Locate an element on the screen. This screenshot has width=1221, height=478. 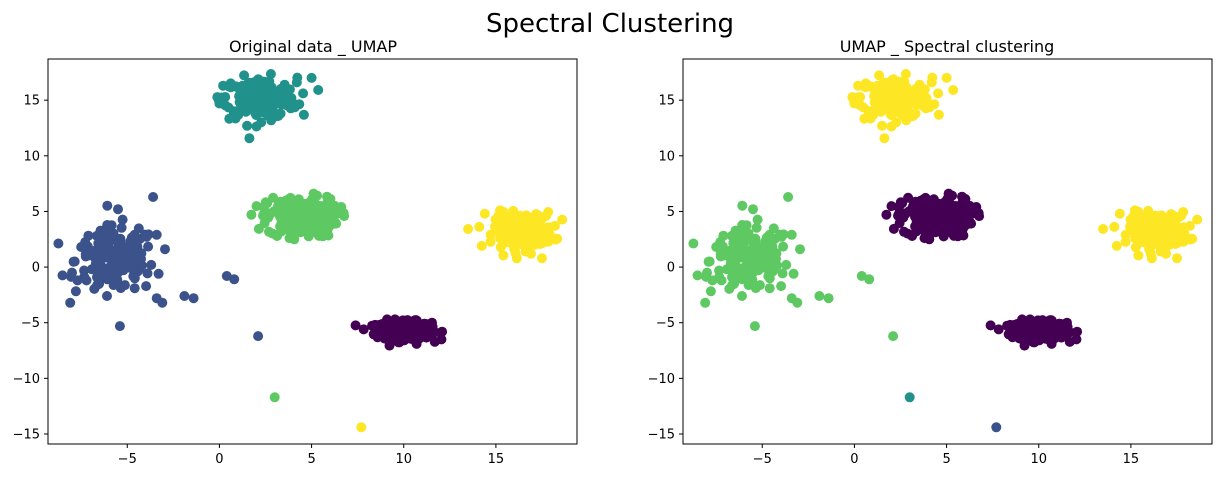
plot-title-right: UMAP _ Spectral clustering is located at coordinates (947, 47).